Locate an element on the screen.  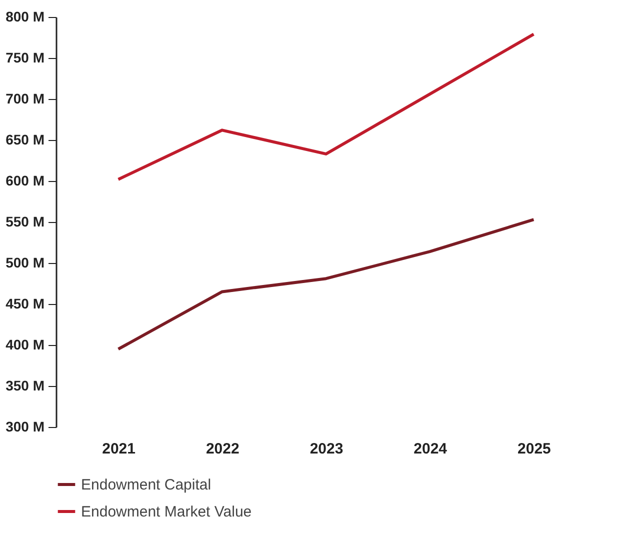
y-tick-label: 750 M is located at coordinates (25, 58).